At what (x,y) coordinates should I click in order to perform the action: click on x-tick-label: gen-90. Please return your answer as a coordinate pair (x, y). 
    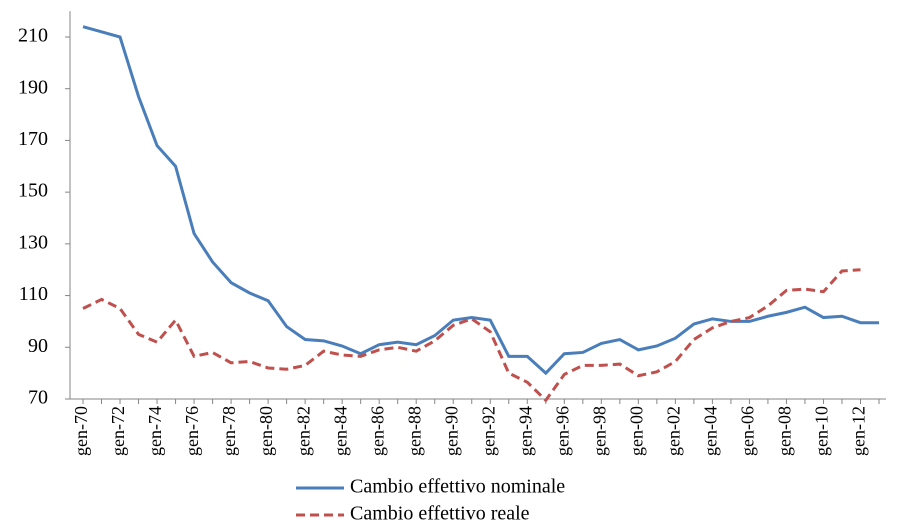
    Looking at the image, I should click on (451, 431).